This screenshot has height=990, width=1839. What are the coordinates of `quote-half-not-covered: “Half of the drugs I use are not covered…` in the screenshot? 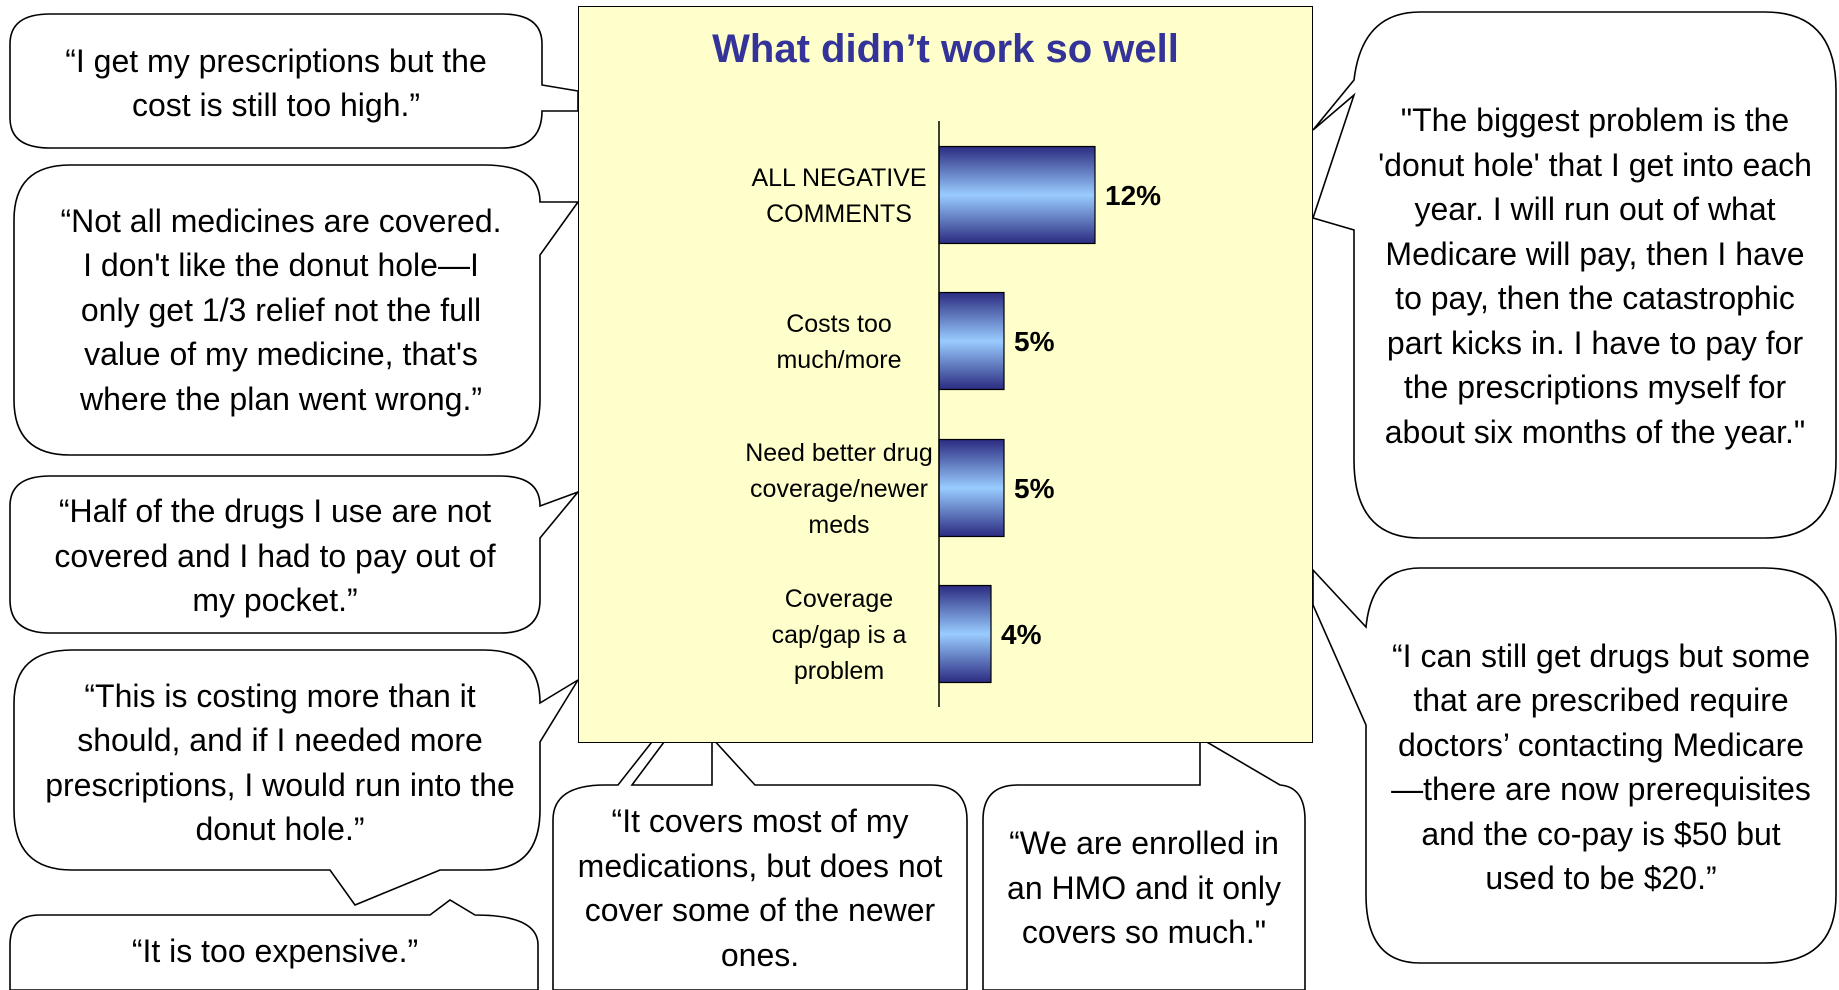 It's located at (275, 556).